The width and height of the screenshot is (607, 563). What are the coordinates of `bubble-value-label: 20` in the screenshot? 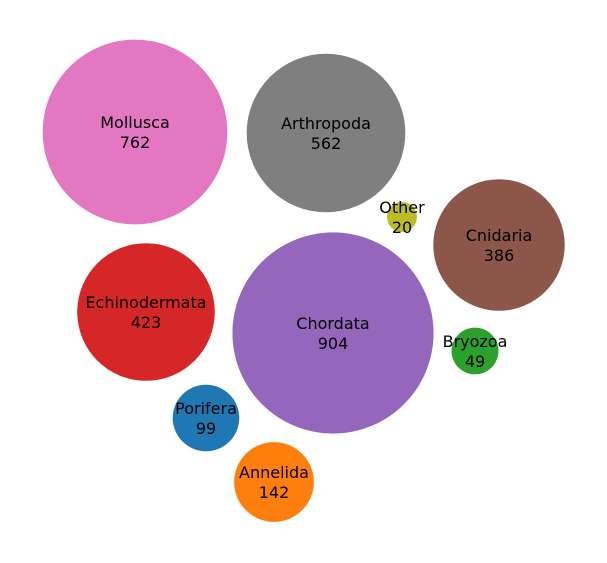 It's located at (402, 227).